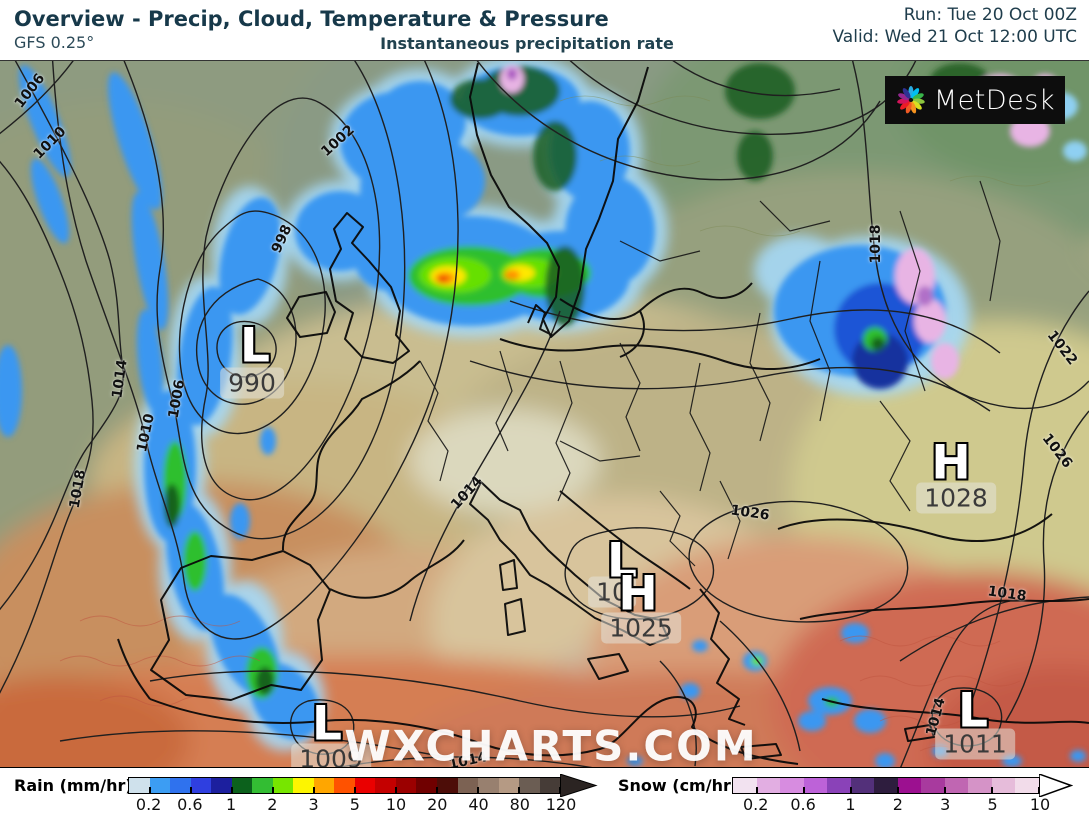  Describe the element at coordinates (73, 785) in the screenshot. I see `rain-legend-label: Rain (mm/hr)` at that location.